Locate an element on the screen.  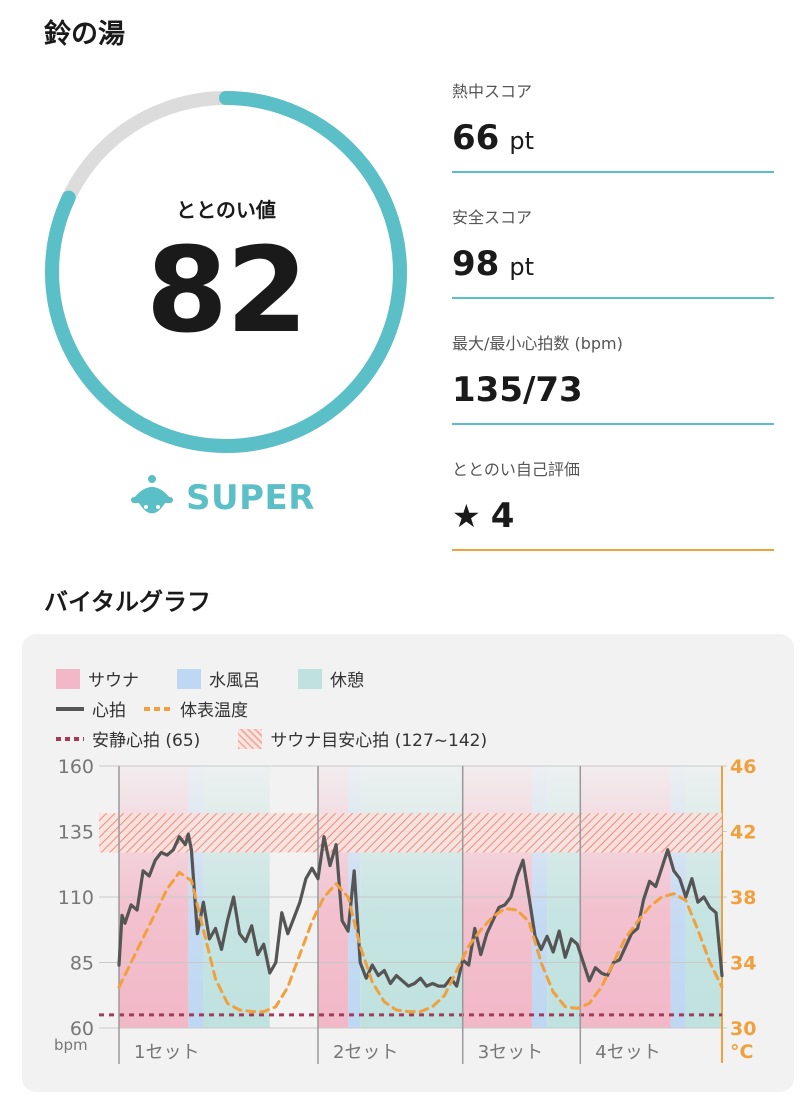
rest-swatch is located at coordinates (310, 678).